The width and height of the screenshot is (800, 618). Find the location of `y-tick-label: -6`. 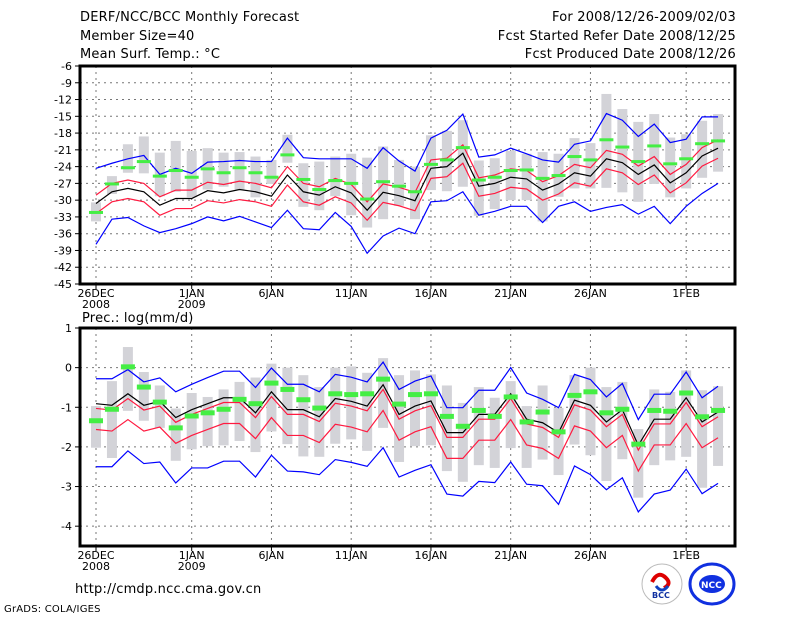

y-tick-label: -6 is located at coordinates (66, 66).